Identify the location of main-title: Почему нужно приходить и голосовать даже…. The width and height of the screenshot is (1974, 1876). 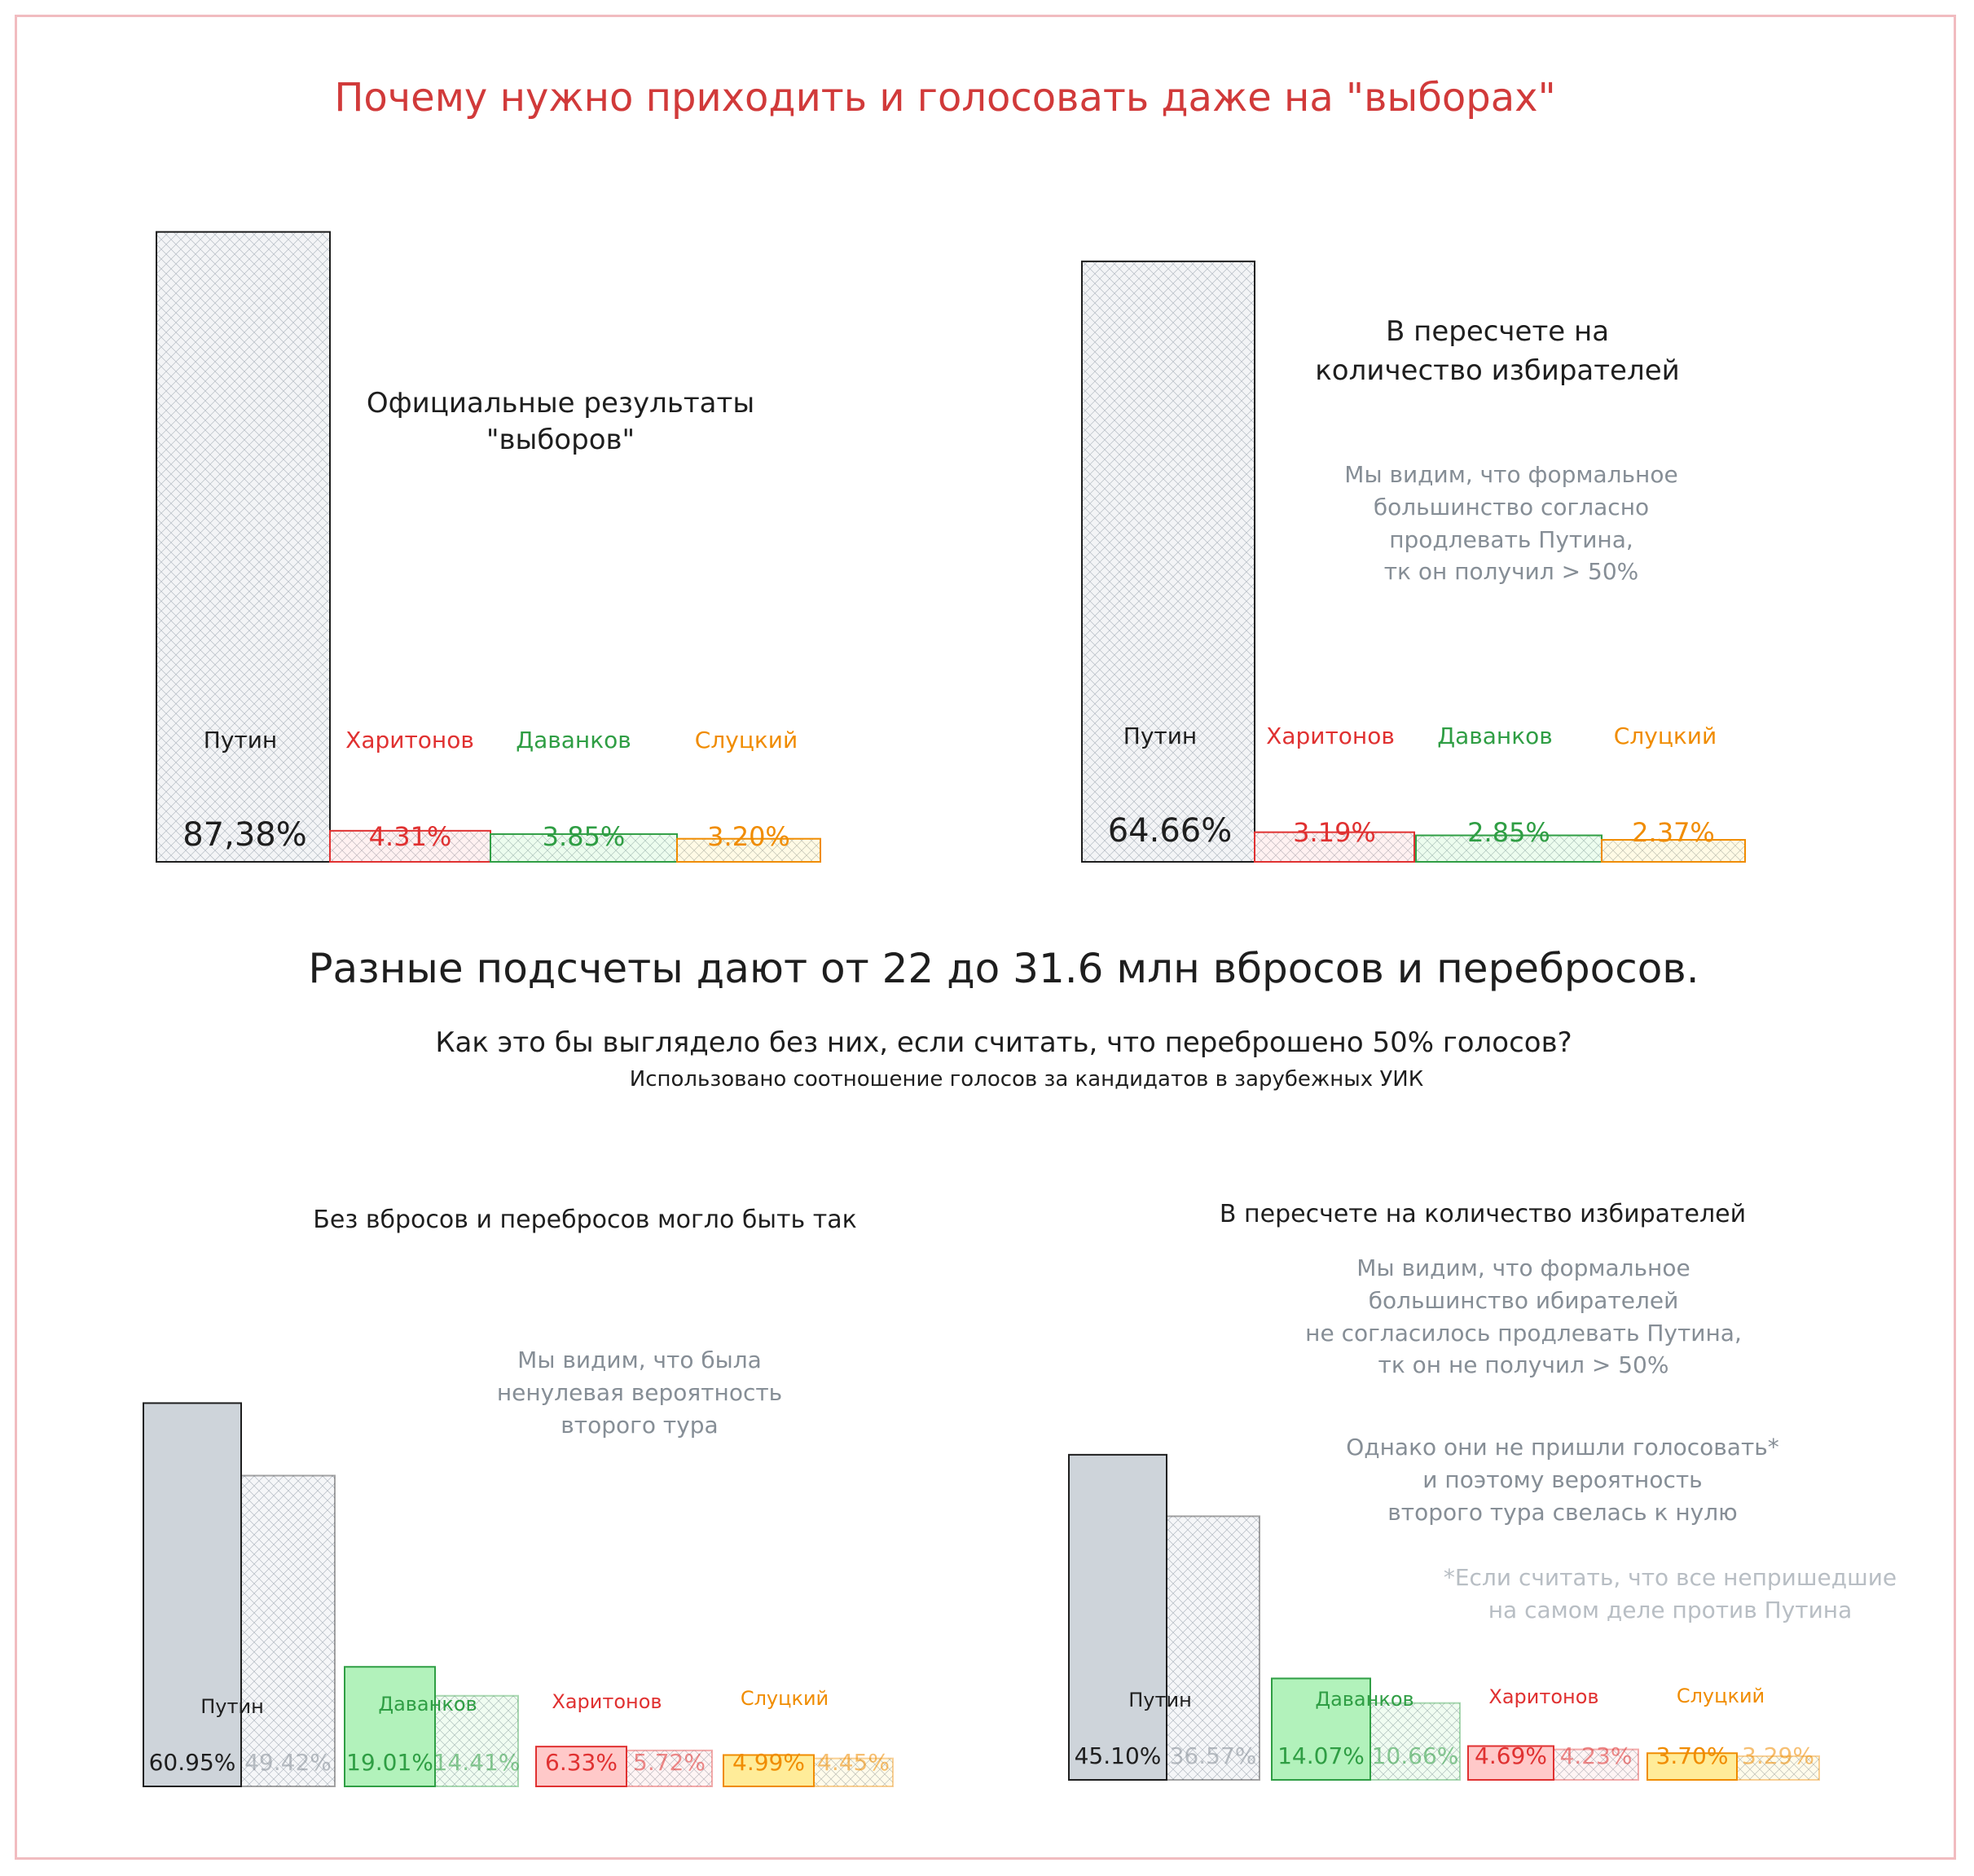
(945, 98).